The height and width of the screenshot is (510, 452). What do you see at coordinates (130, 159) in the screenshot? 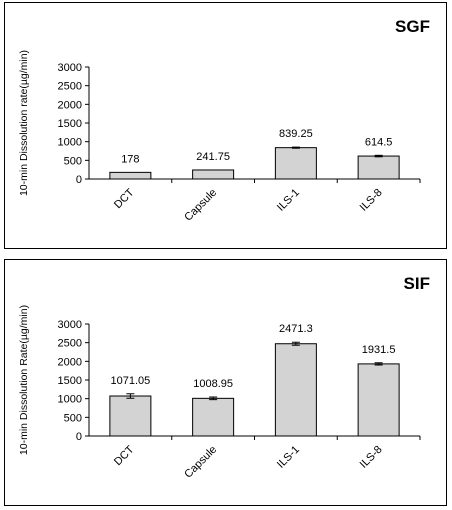
I see `data-label: 178` at bounding box center [130, 159].